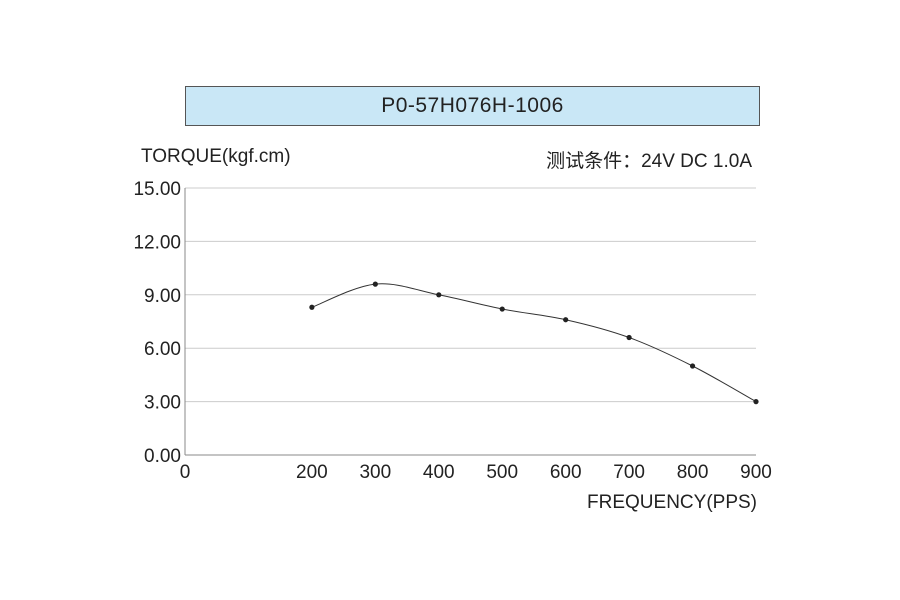  I want to click on x-tick-label: 700, so click(629, 472).